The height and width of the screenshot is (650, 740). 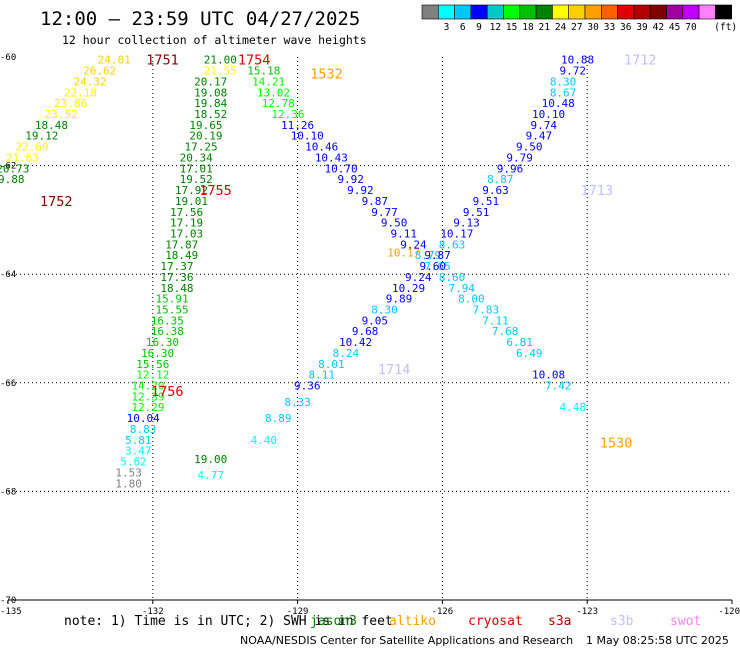 What do you see at coordinates (413, 244) in the screenshot?
I see `data-point-label: 9.24` at bounding box center [413, 244].